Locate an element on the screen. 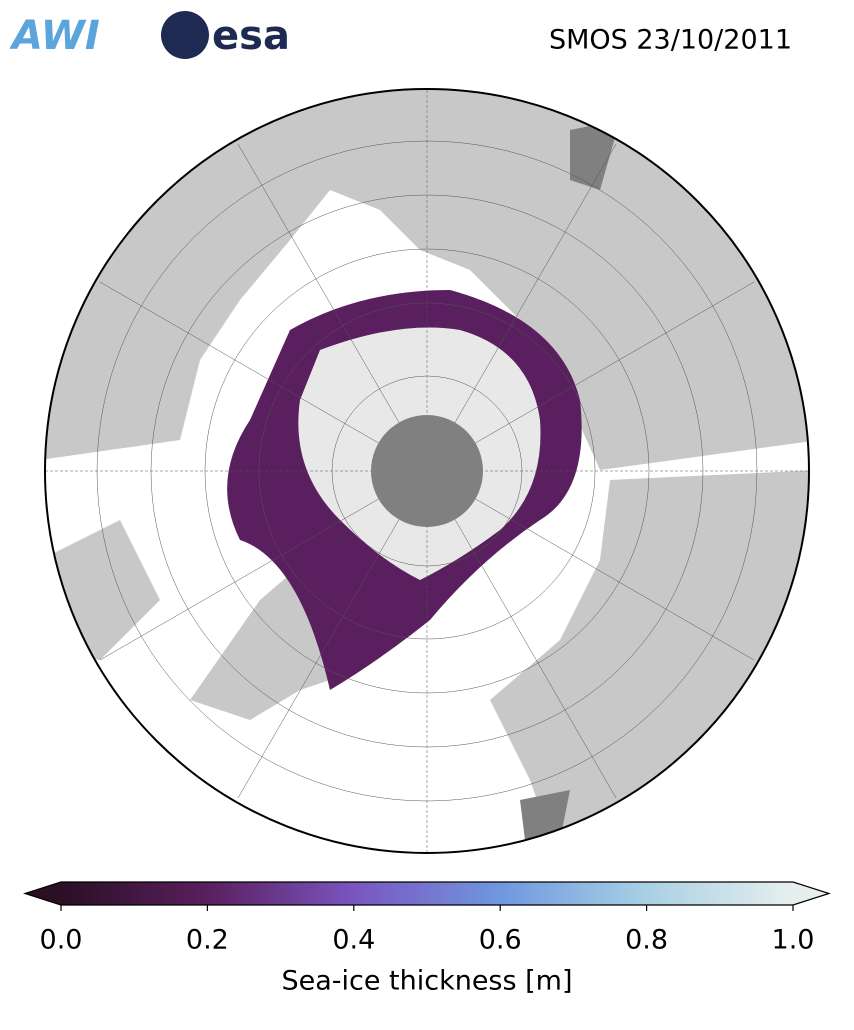 The height and width of the screenshot is (1030, 854). colorbar-extend-low is located at coordinates (43, 893).